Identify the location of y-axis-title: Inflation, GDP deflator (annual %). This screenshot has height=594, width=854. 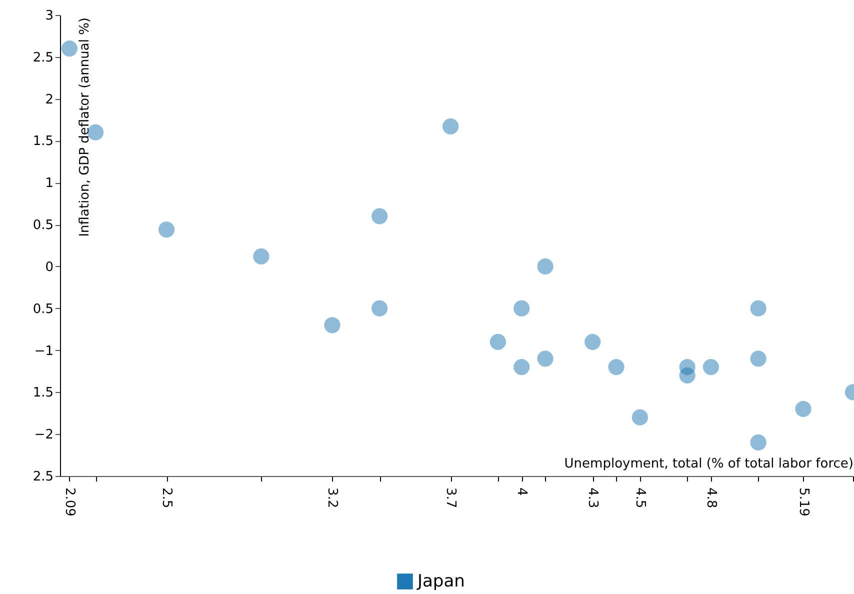
(85, 127).